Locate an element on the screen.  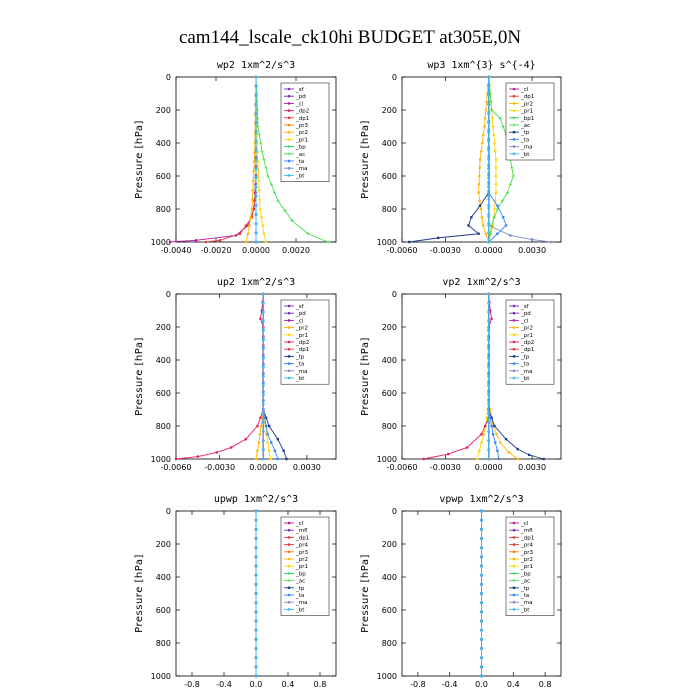
legend-marker-bp is located at coordinates (514, 573).